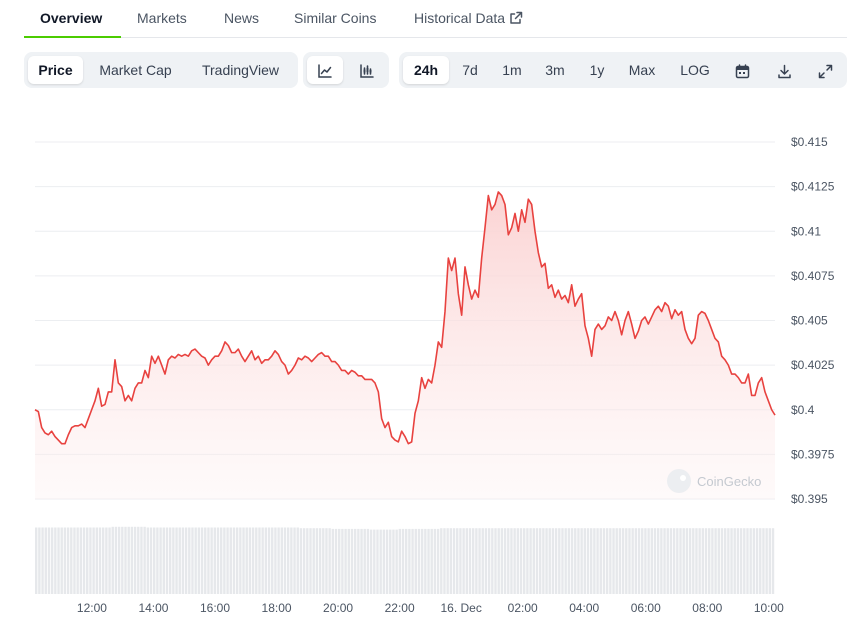 Image resolution: width=847 pixels, height=625 pixels. I want to click on y-tick-label: $0.415, so click(809, 142).